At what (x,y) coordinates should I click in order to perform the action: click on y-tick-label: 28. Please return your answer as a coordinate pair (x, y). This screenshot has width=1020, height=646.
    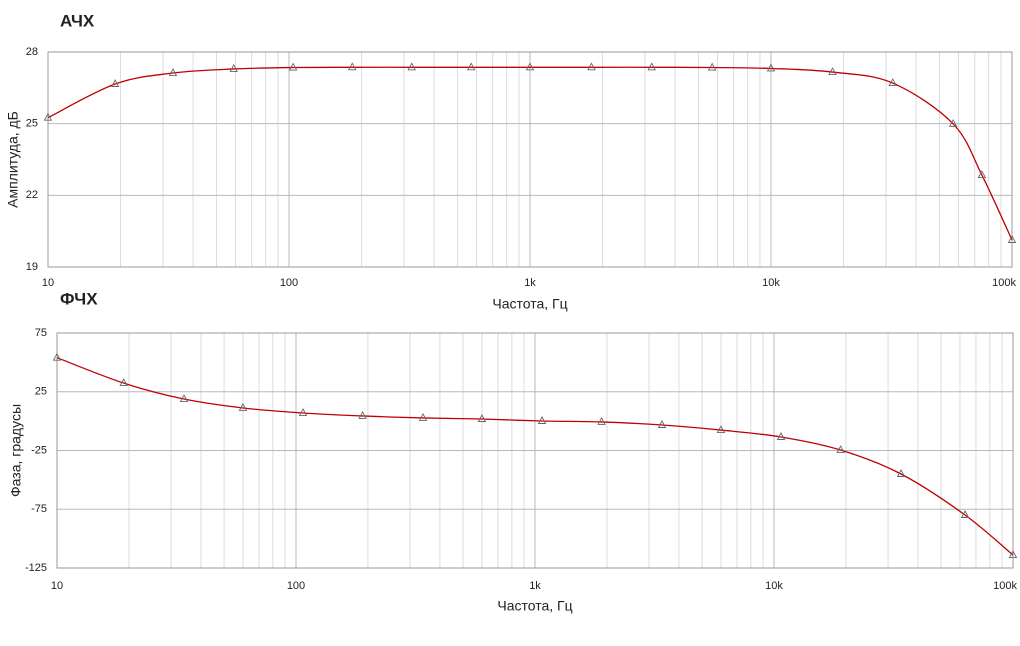
    Looking at the image, I should click on (32, 52).